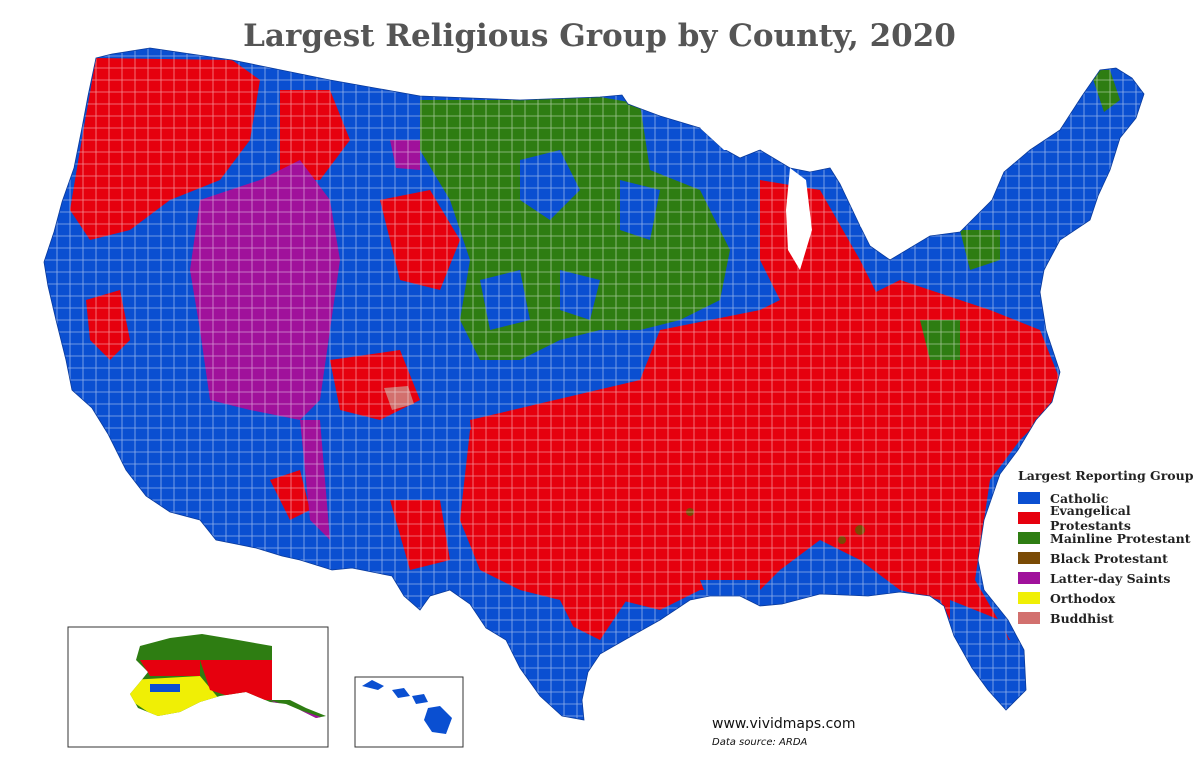 Image resolution: width=1199 pixels, height=771 pixels. Describe the element at coordinates (599, 36) in the screenshot. I see `map-title: Largest Religious Group by County, 2020` at that location.